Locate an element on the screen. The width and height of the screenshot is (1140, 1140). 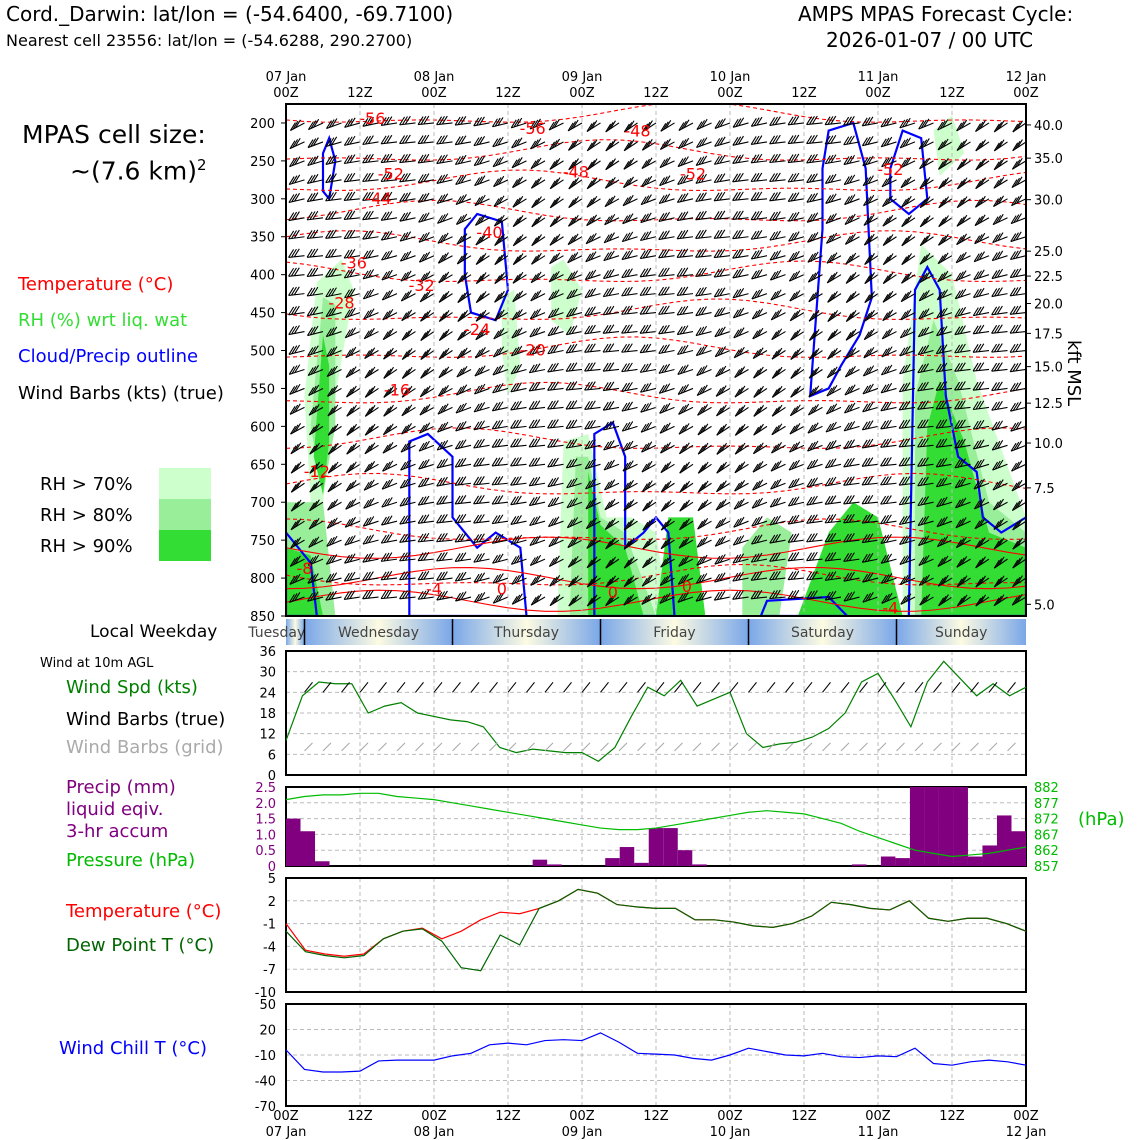
isotherm-solid is located at coordinates (656, 547).